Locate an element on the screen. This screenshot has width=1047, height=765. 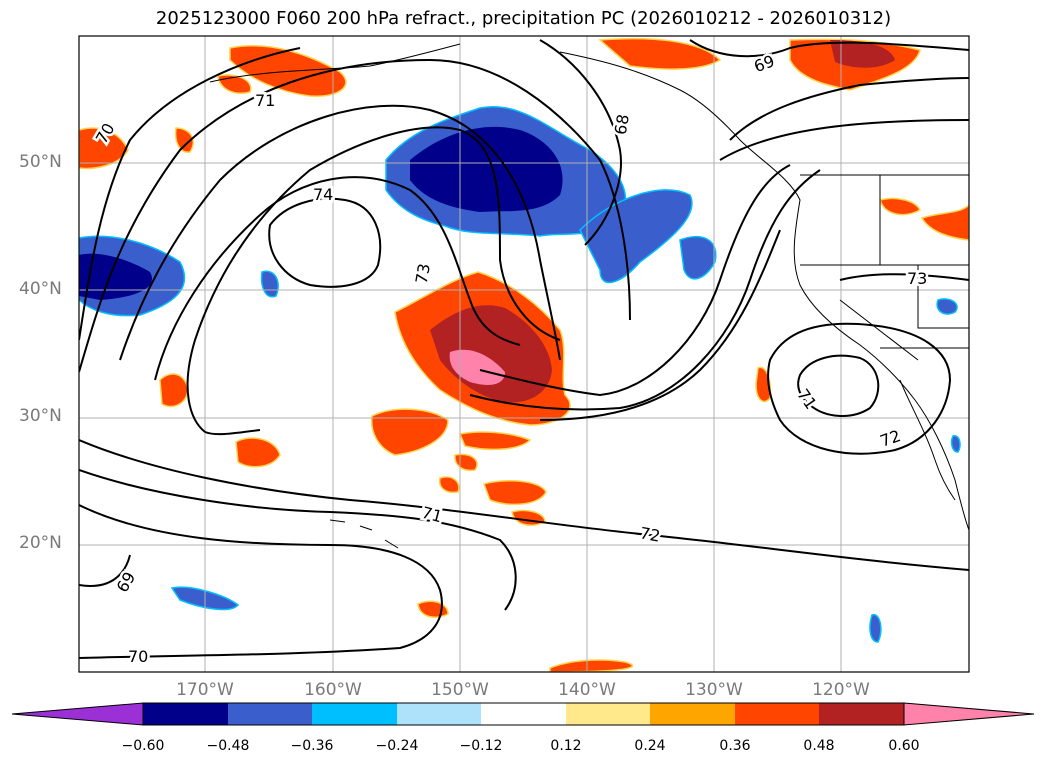
baja-peninsula is located at coordinates (927, 440).